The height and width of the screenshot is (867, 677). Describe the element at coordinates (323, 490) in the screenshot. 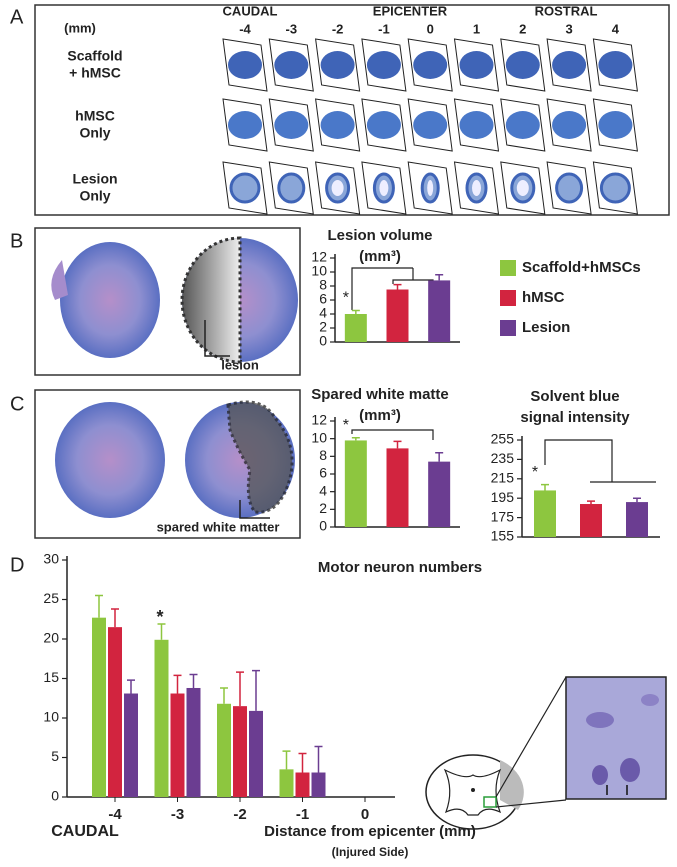

I see `y-tick-label: 4` at that location.